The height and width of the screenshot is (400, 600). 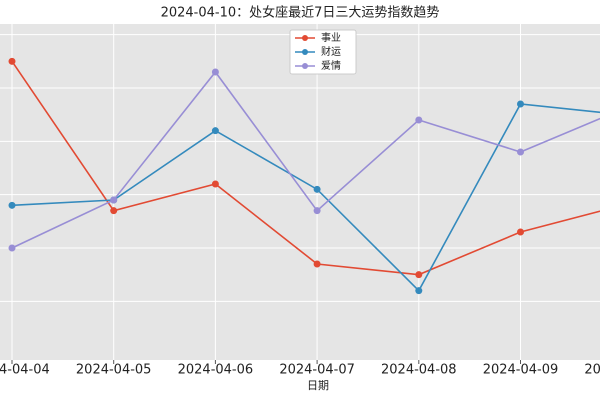 I want to click on legend-box, so click(x=323, y=52).